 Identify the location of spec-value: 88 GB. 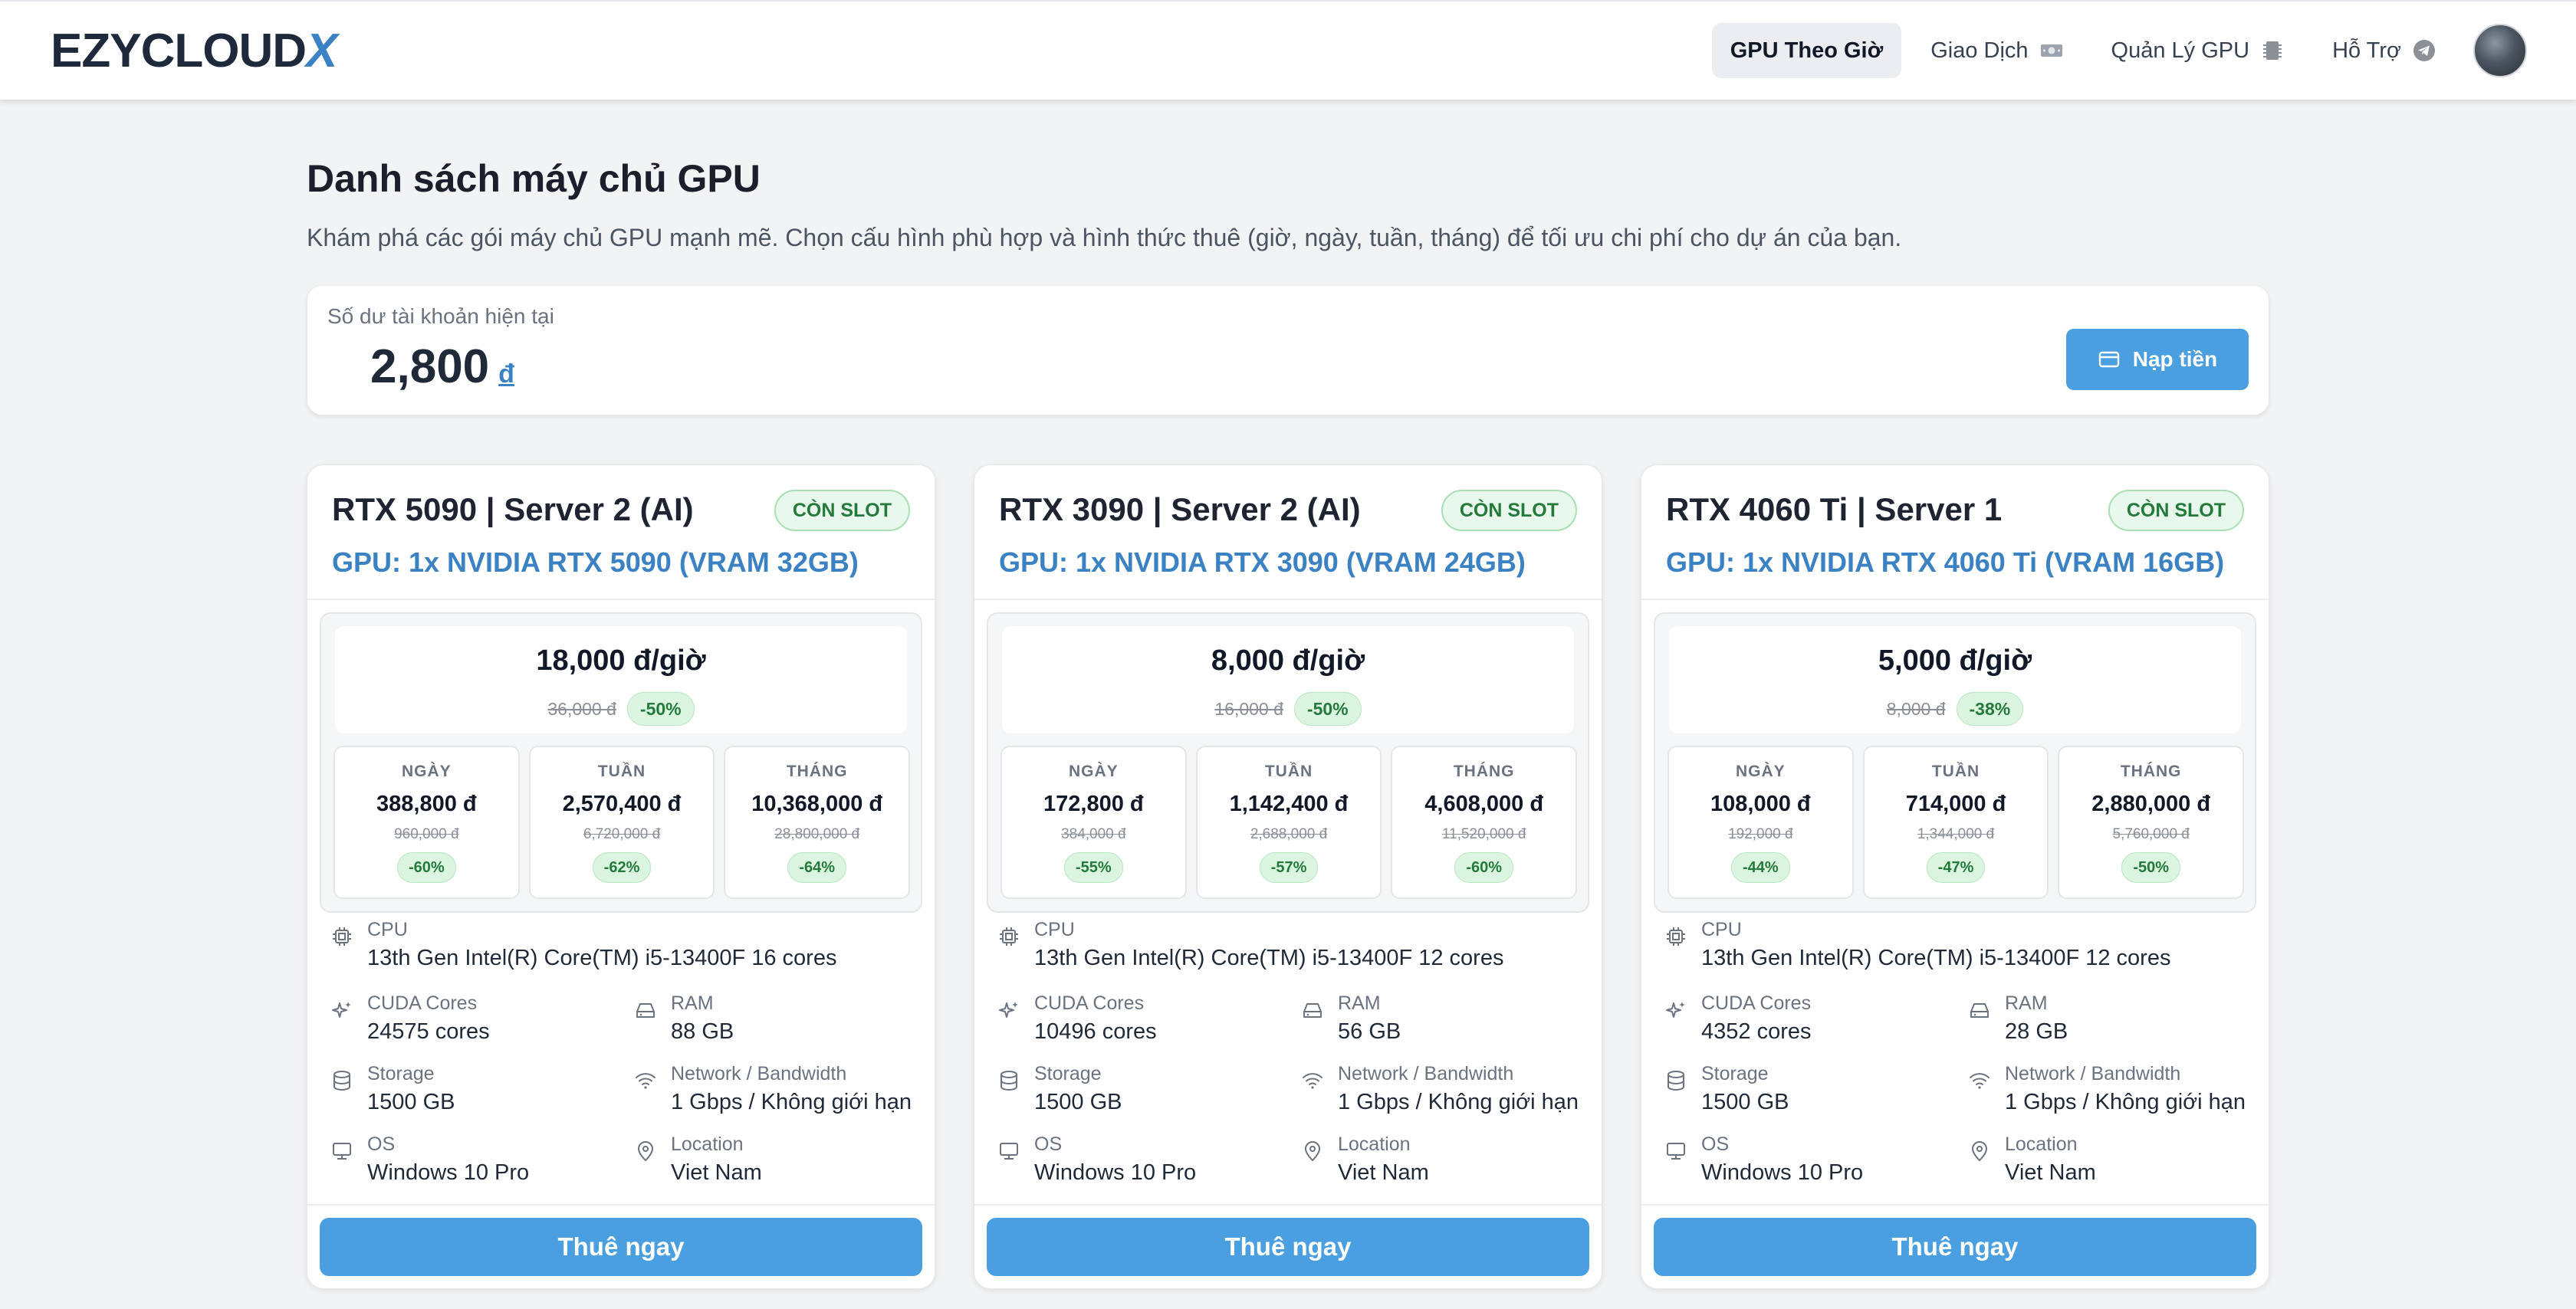
(703, 1031).